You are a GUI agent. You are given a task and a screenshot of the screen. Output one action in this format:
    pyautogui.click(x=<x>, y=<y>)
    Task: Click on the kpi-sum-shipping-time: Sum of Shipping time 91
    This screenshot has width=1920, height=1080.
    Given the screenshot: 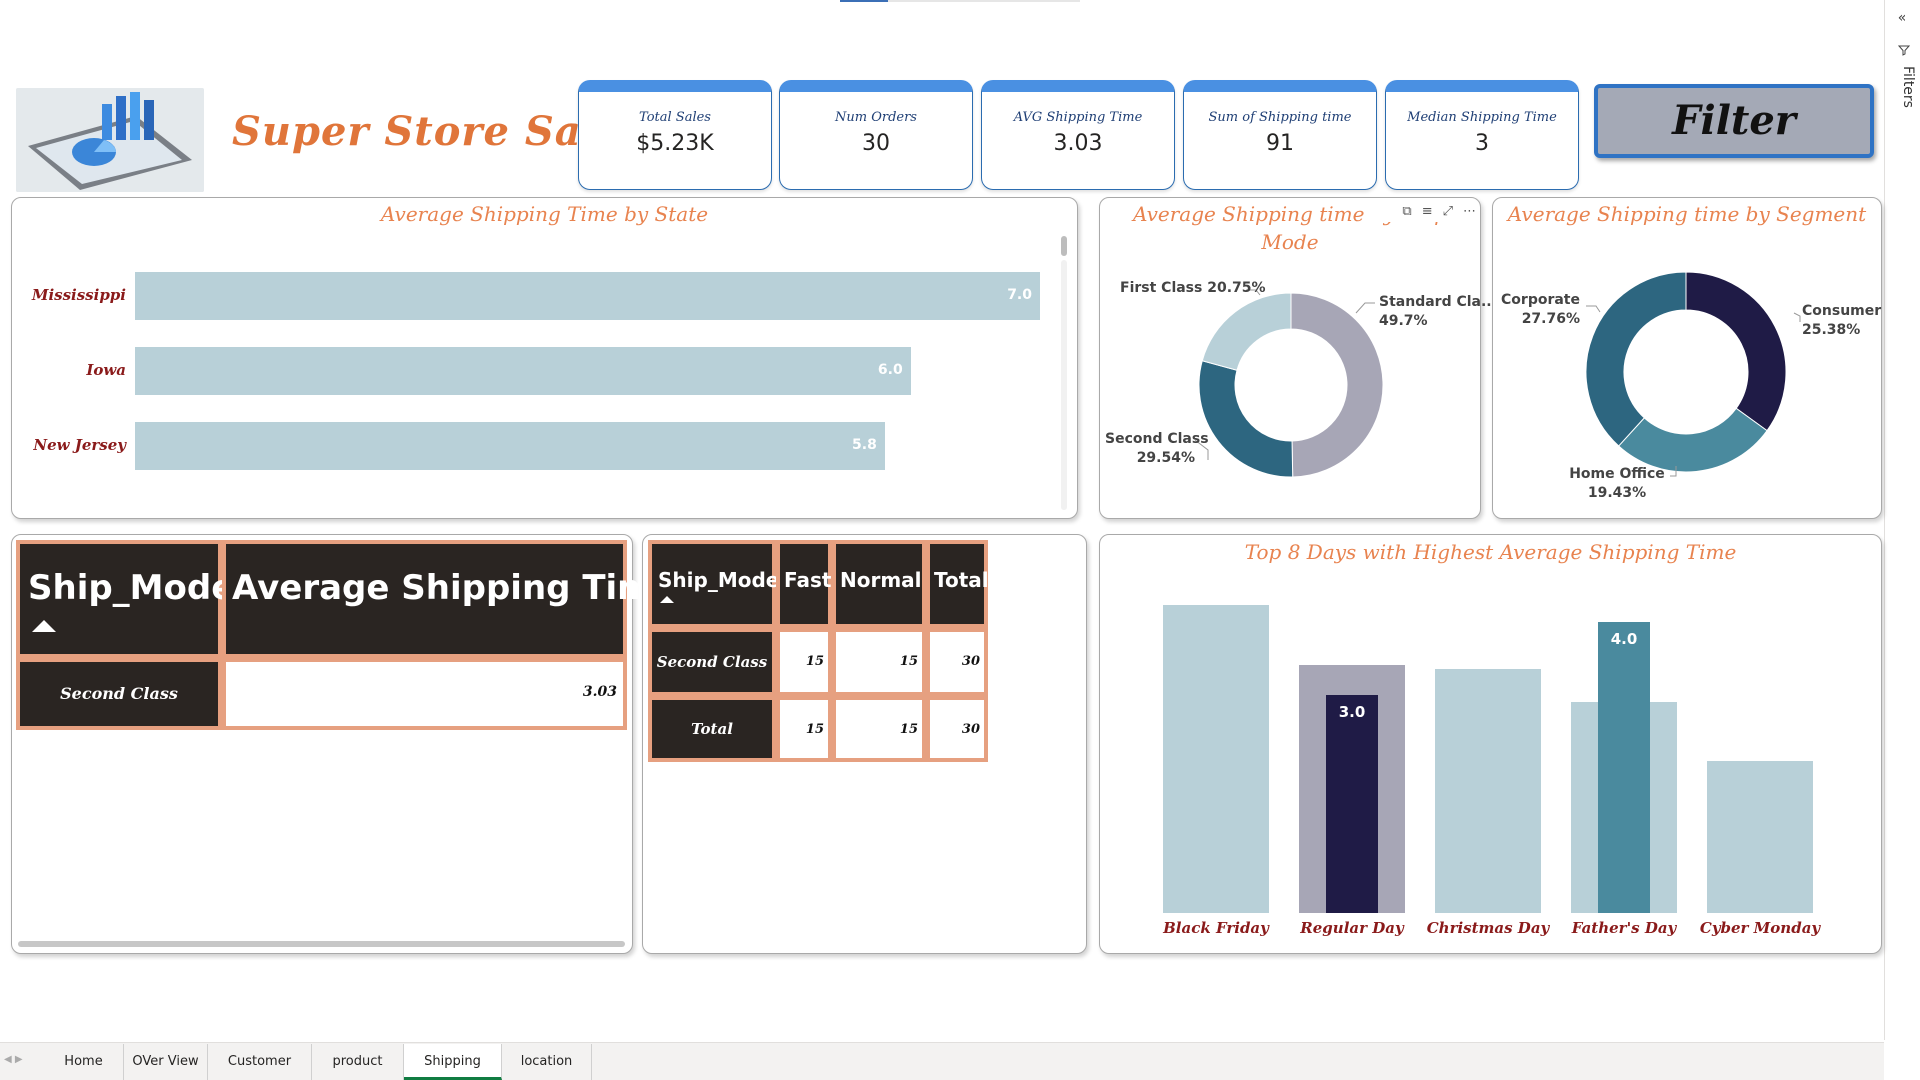 What is the action you would take?
    pyautogui.click(x=1280, y=135)
    